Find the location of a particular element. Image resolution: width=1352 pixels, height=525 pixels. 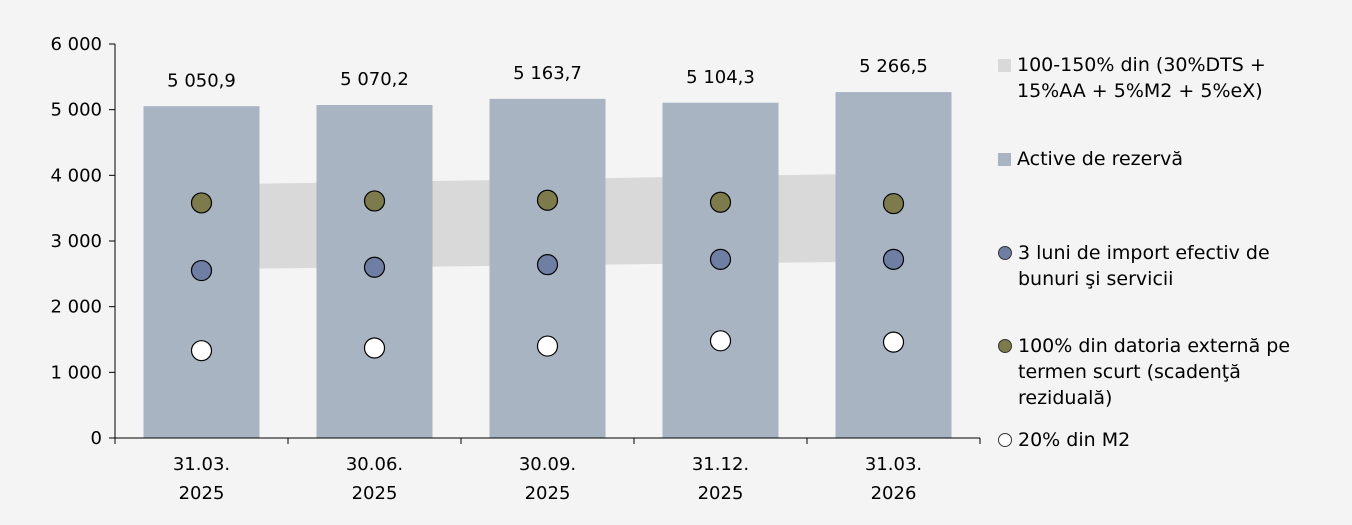

y-tick-label: 0 is located at coordinates (96, 438).